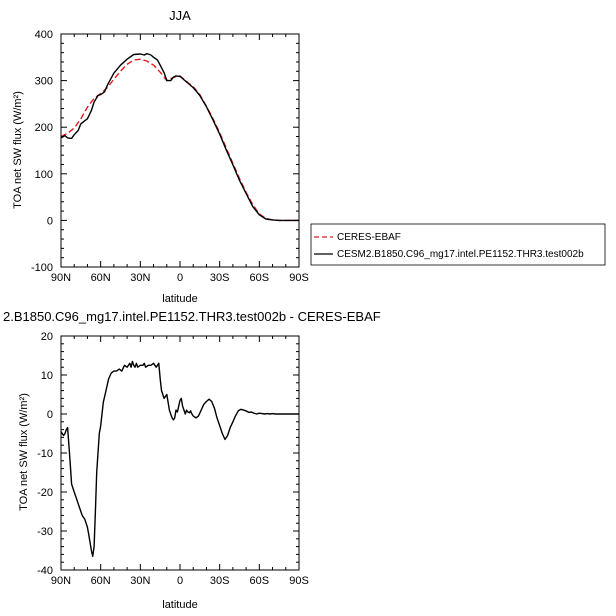 Image resolution: width=616 pixels, height=616 pixels. I want to click on x-tick-label-1-0: 90N, so click(61, 581).